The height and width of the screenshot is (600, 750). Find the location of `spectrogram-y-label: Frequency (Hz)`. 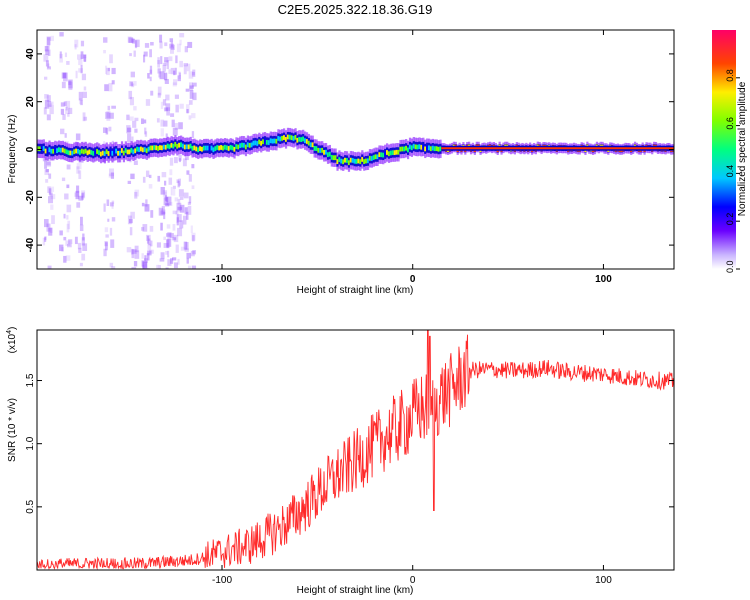

spectrogram-y-label: Frequency (Hz) is located at coordinates (12, 149).